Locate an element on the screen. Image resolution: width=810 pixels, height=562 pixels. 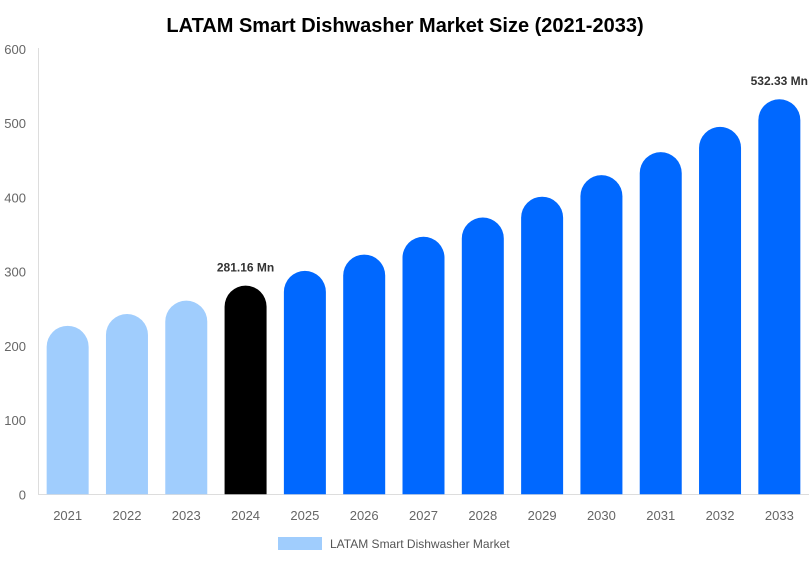
x-tick-label: 2028 is located at coordinates (482, 515).